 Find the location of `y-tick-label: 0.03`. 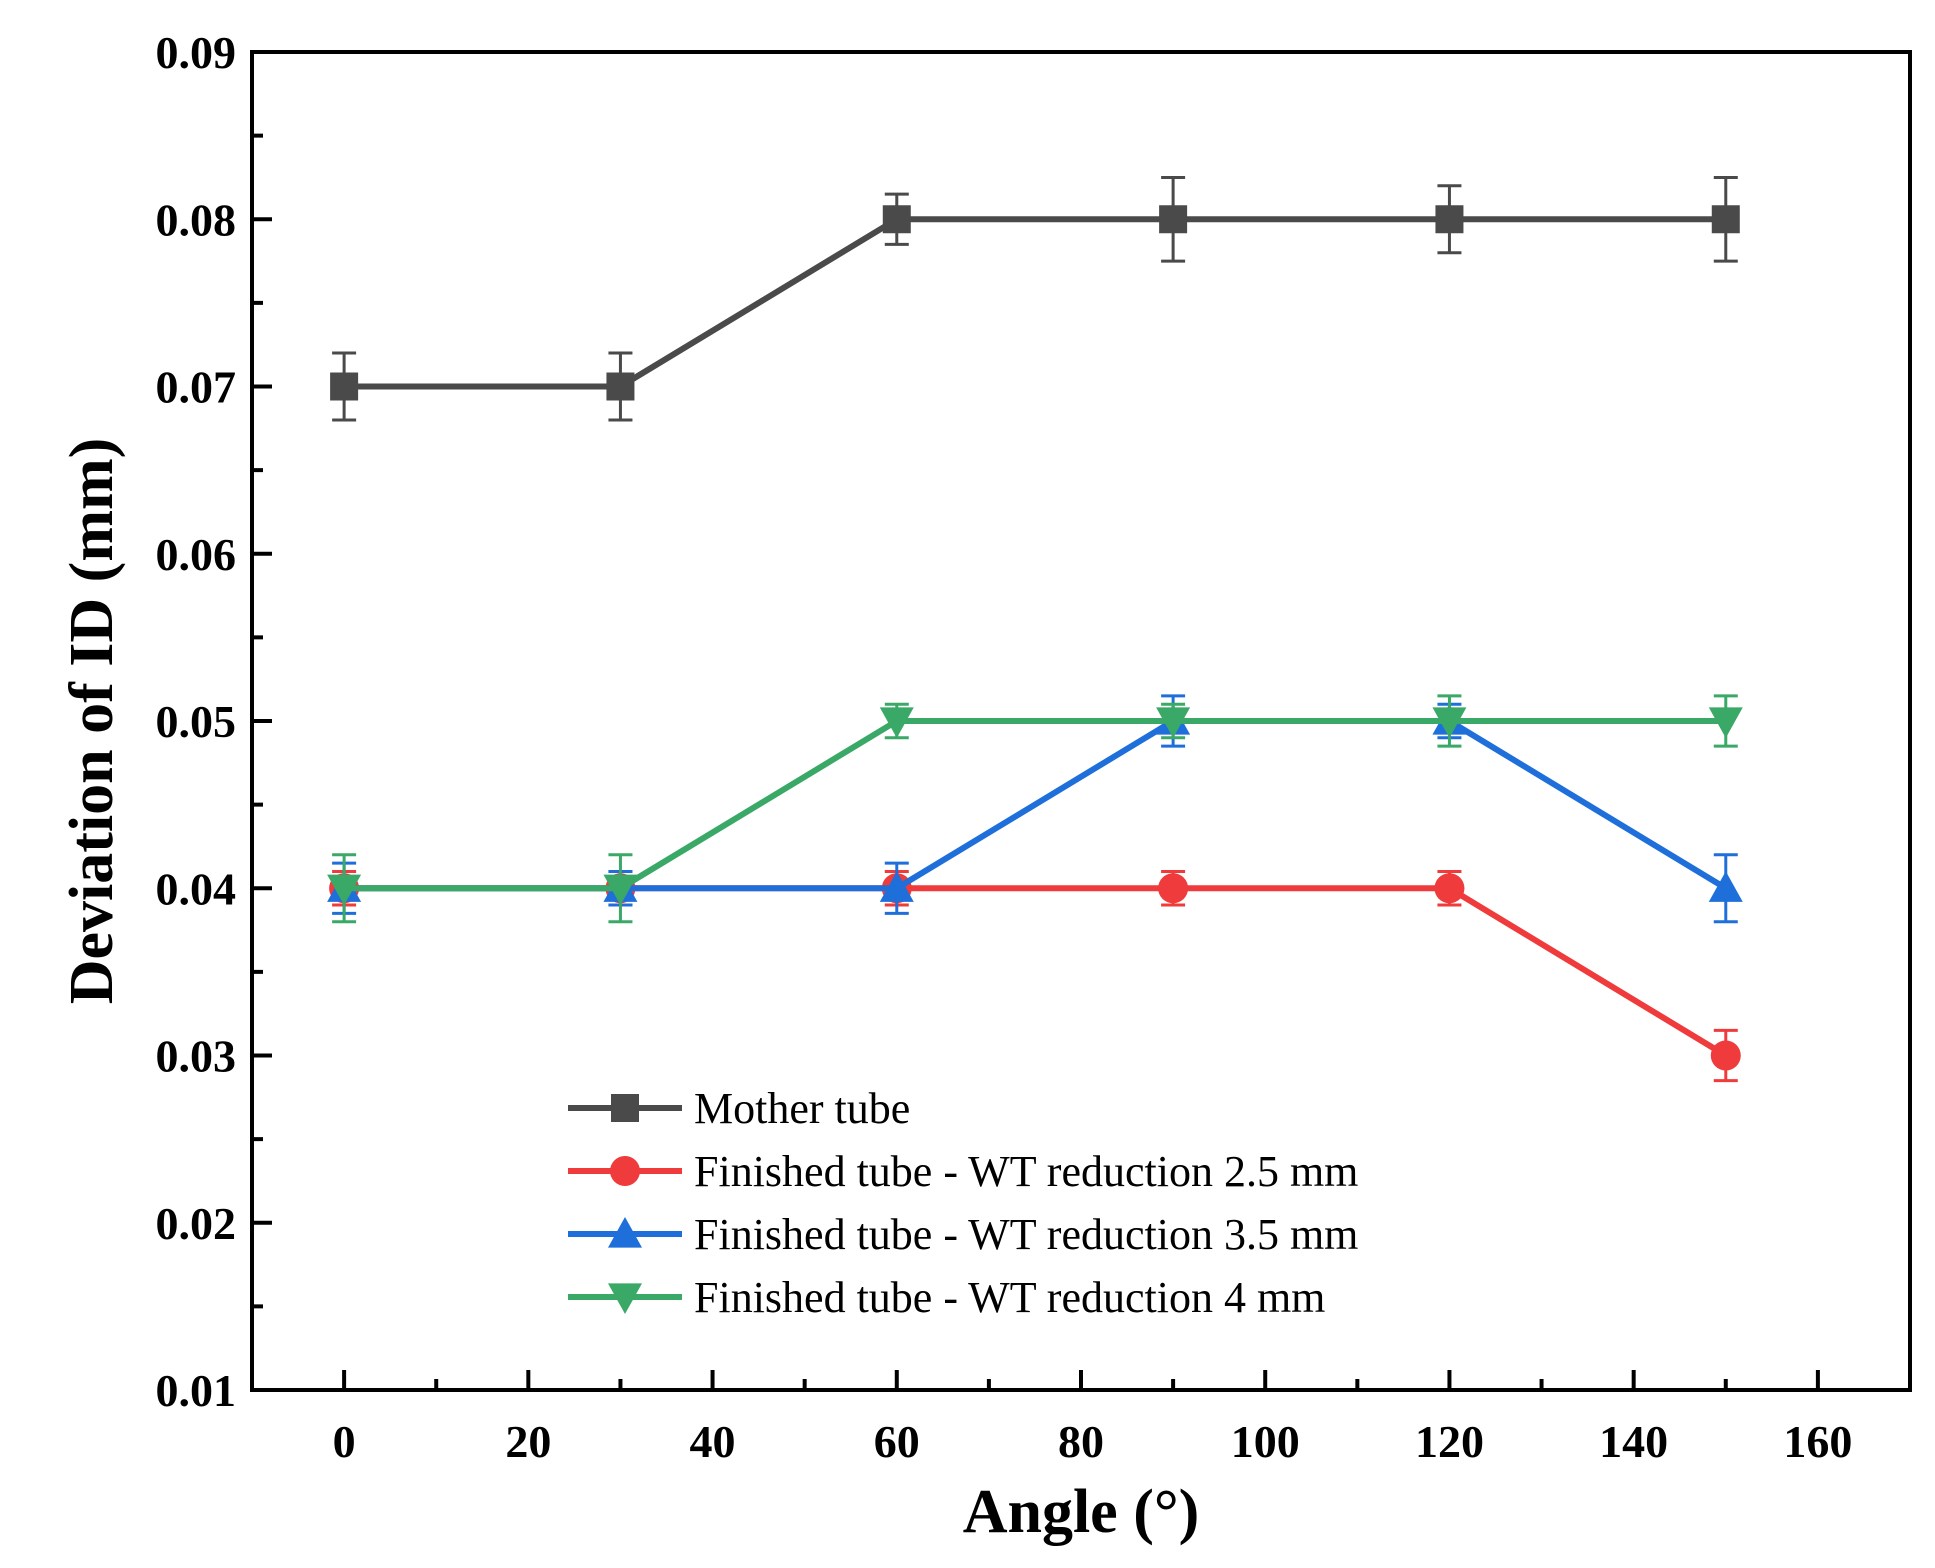

y-tick-label: 0.03 is located at coordinates (196, 1056).